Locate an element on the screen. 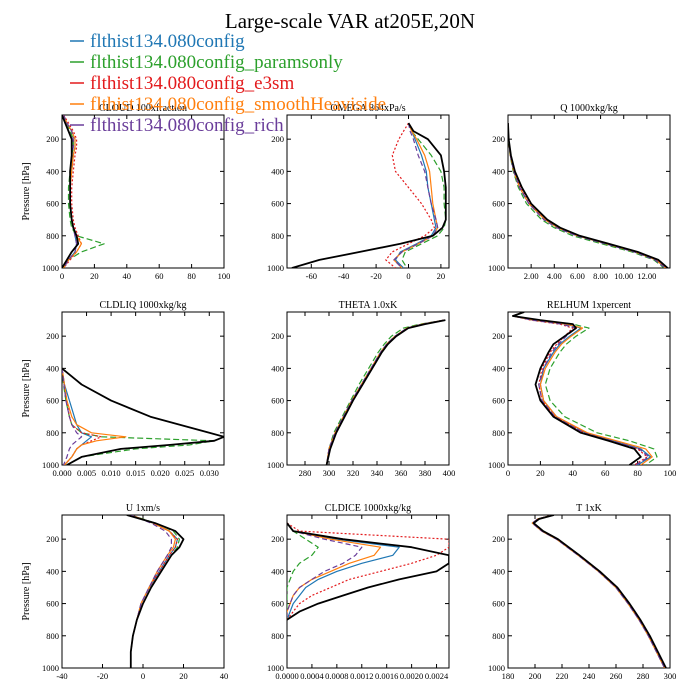  x-tick-label: 0.030 is located at coordinates (209, 473).